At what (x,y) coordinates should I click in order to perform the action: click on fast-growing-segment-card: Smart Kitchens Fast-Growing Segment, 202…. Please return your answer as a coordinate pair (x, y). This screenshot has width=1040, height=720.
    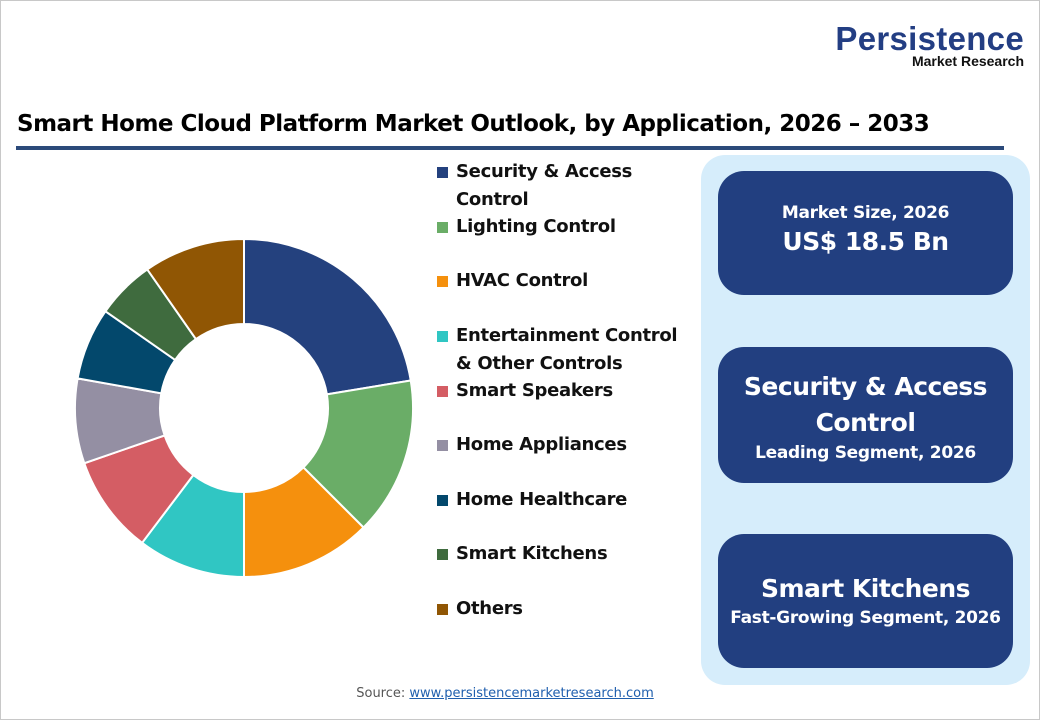
    Looking at the image, I should click on (865, 601).